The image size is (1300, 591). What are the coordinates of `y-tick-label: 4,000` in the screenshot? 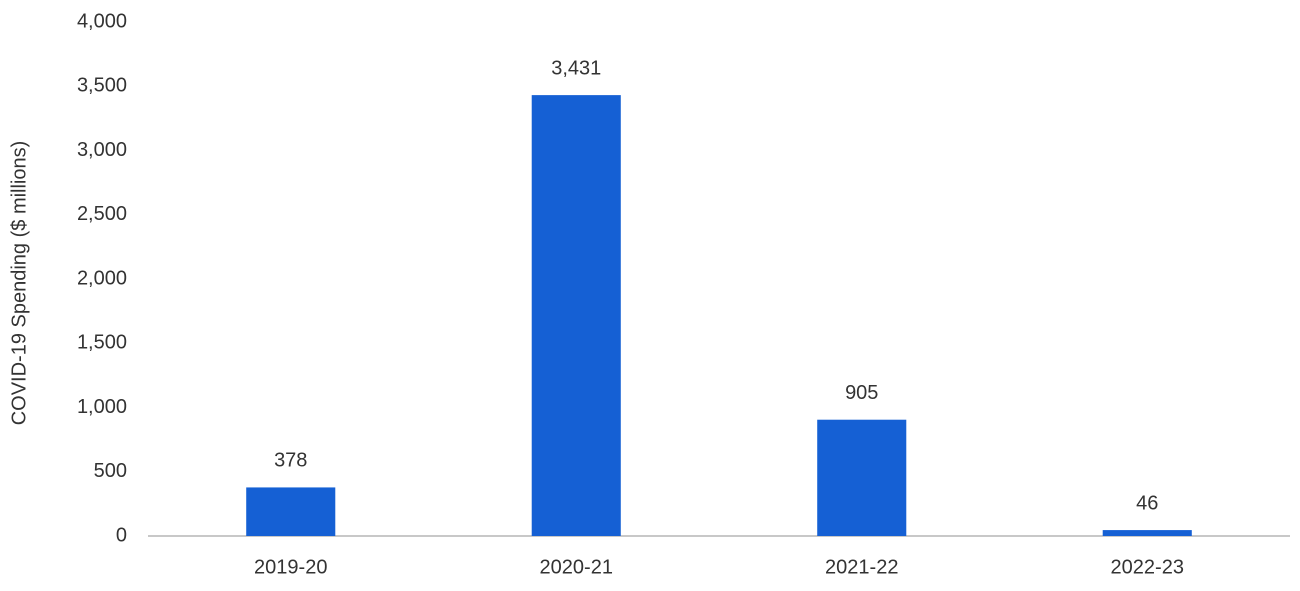 It's located at (102, 21).